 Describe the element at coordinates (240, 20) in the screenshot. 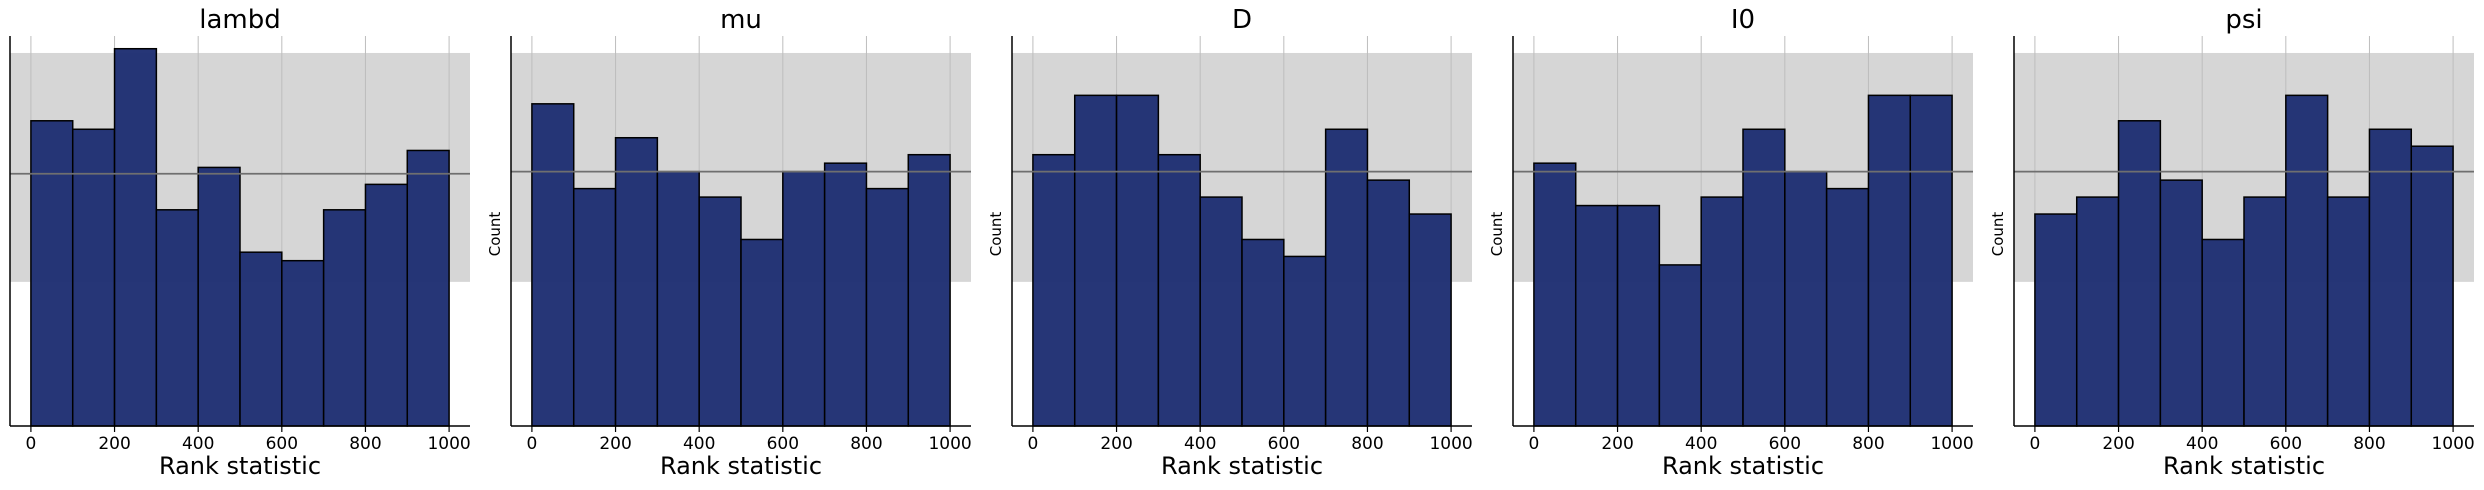

I see `panel-title: lambd` at that location.